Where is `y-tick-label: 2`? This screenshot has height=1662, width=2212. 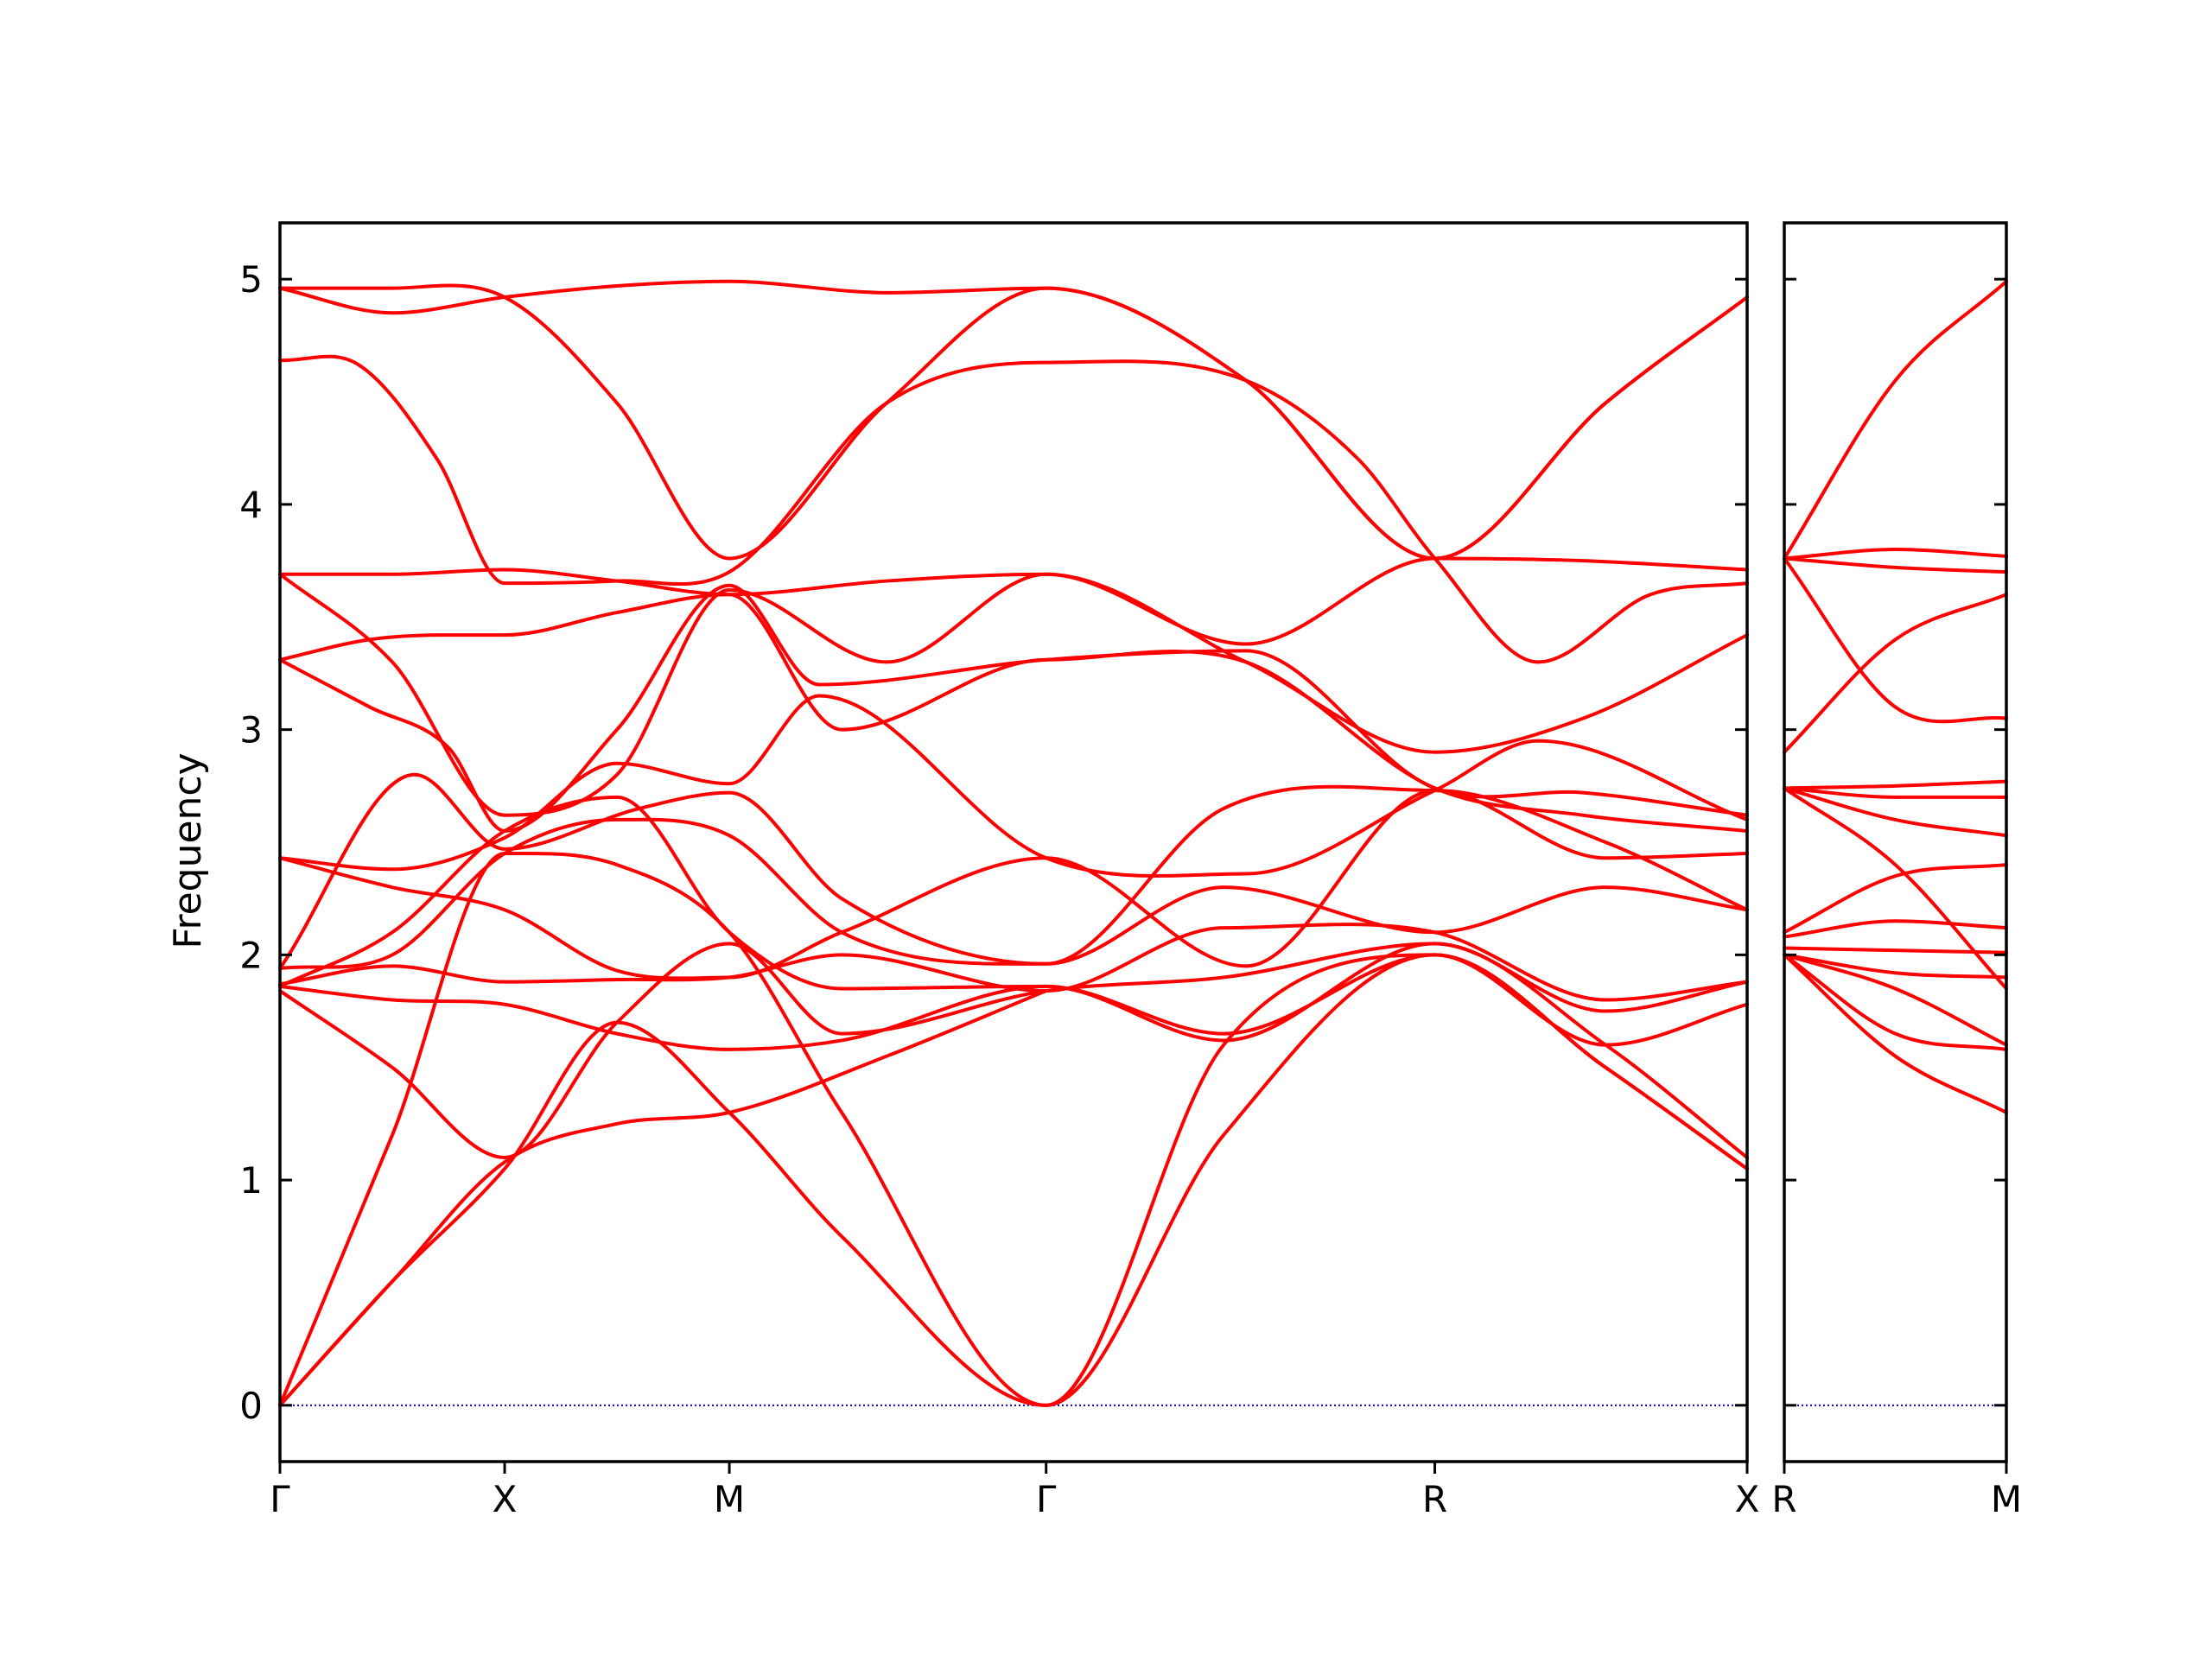
y-tick-label: 2 is located at coordinates (251, 955).